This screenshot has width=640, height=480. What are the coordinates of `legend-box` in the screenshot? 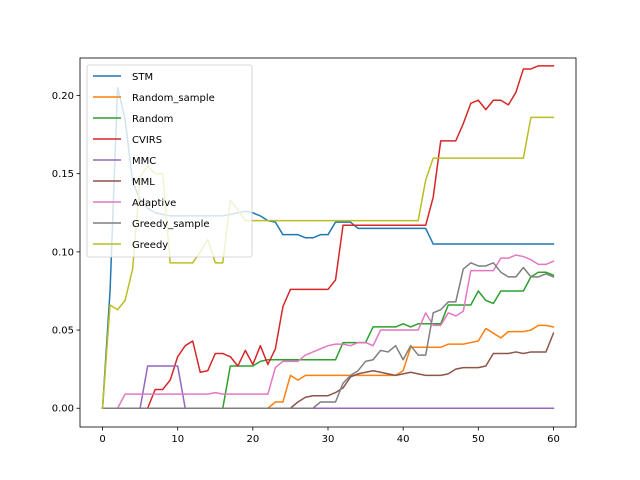 It's located at (169, 161).